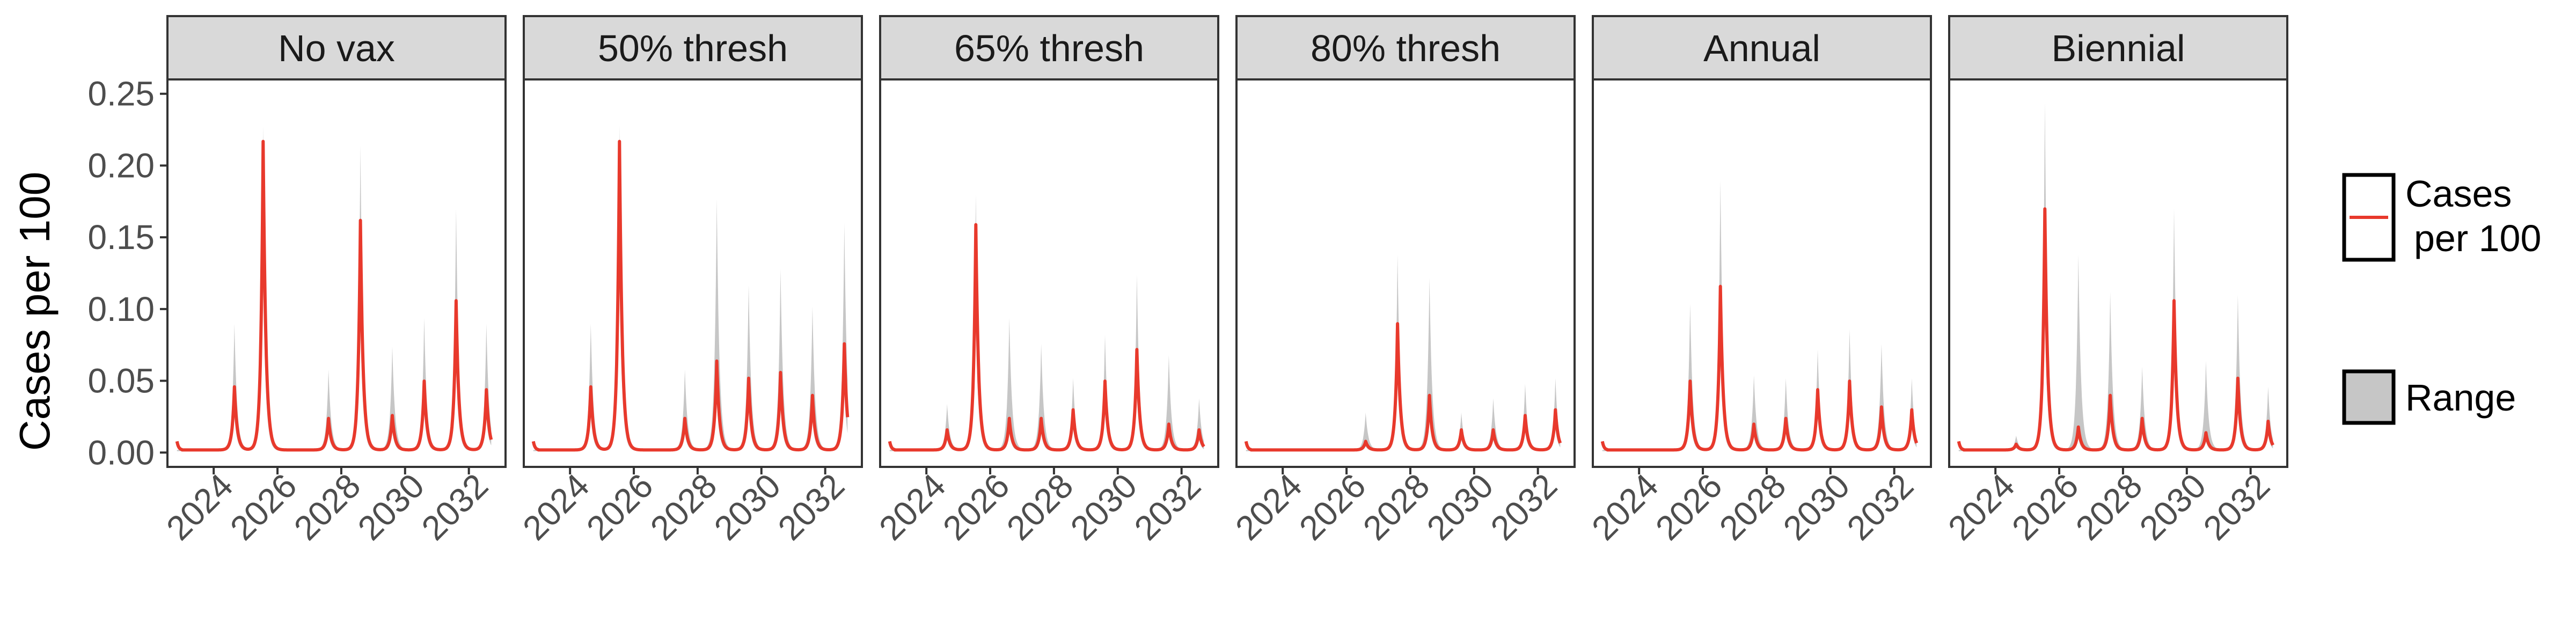 This screenshot has height=644, width=2576. I want to click on panel-strip-title: No vax, so click(336, 48).